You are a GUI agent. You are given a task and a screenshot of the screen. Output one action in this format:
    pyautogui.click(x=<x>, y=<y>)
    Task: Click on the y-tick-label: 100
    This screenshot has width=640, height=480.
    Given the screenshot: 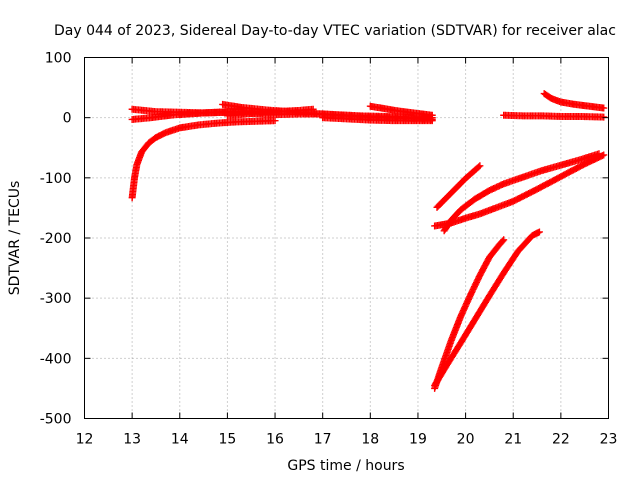 What is the action you would take?
    pyautogui.click(x=58, y=59)
    